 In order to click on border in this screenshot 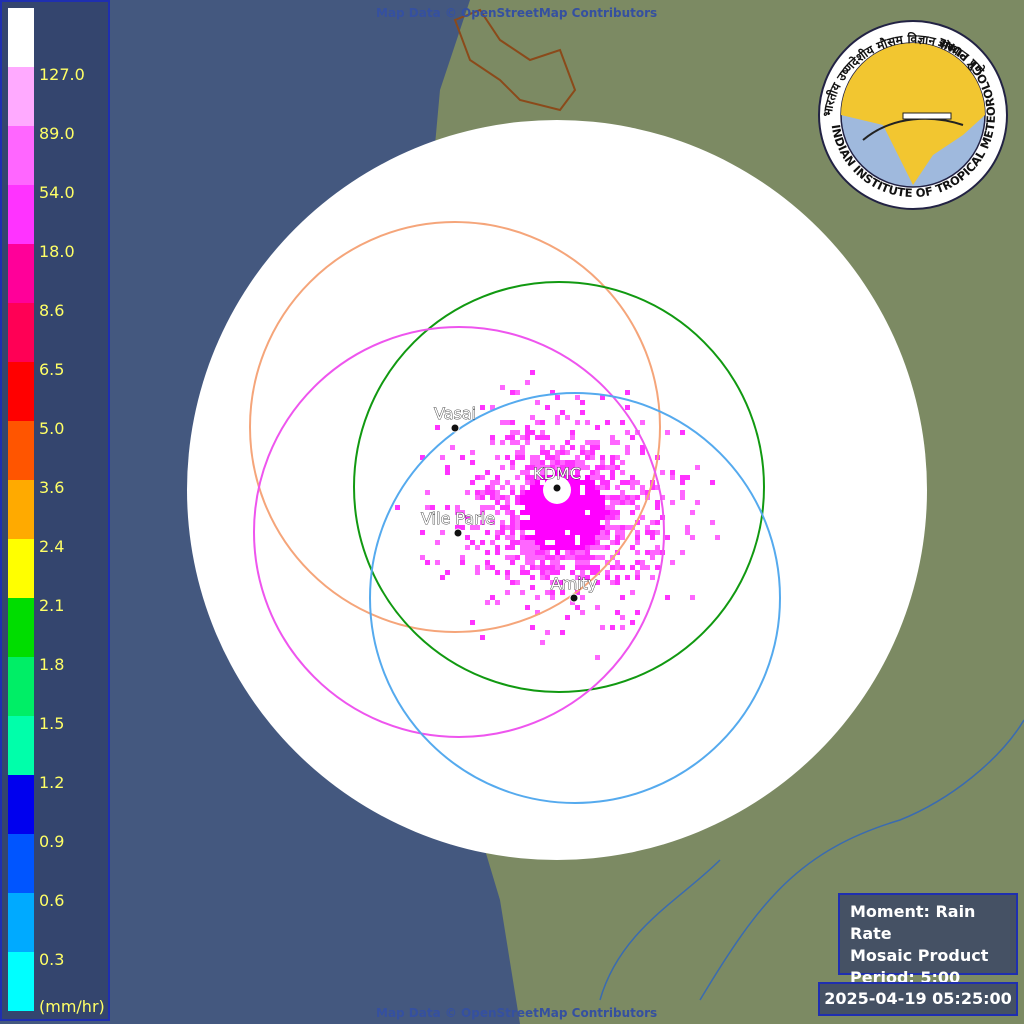, I will do `click(515, 60)`.